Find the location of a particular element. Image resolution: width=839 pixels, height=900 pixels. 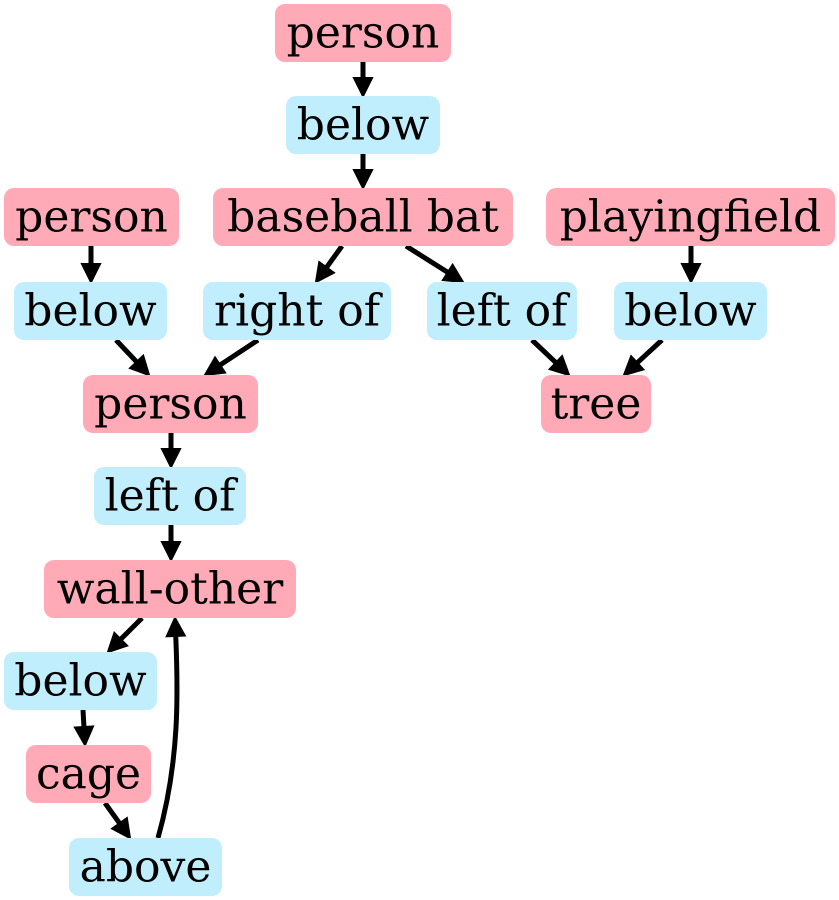

edge-n12-to-n13 is located at coordinates (171, 544).